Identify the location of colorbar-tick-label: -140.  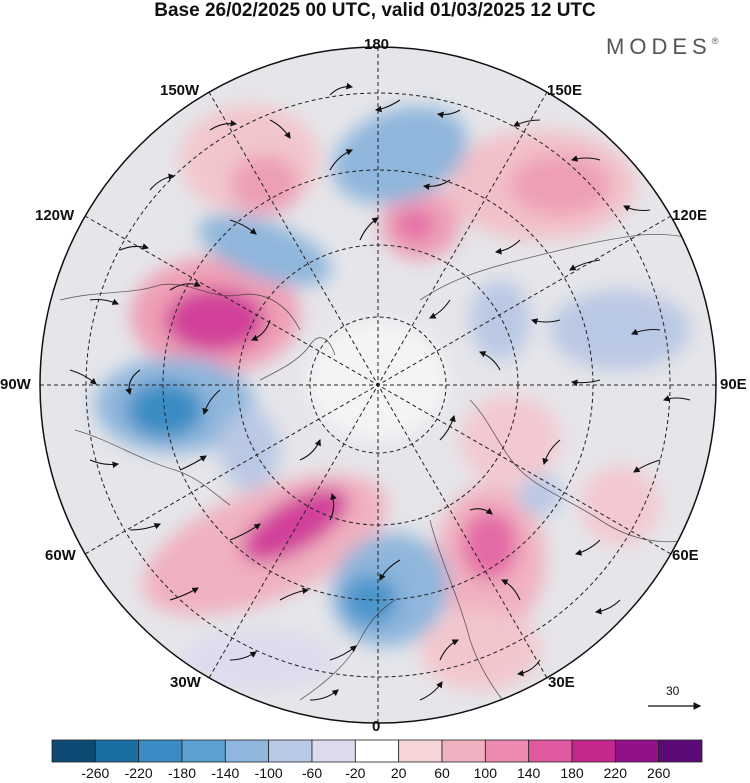
(225, 773).